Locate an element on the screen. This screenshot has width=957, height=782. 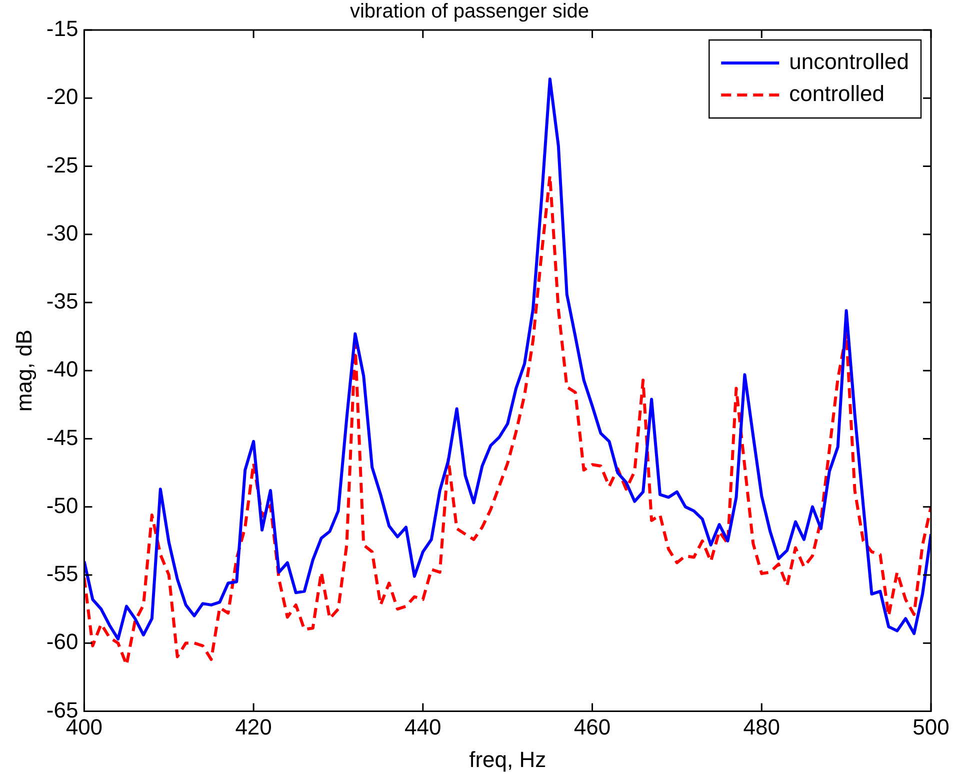
y-tick-label: -55 is located at coordinates (62, 573).